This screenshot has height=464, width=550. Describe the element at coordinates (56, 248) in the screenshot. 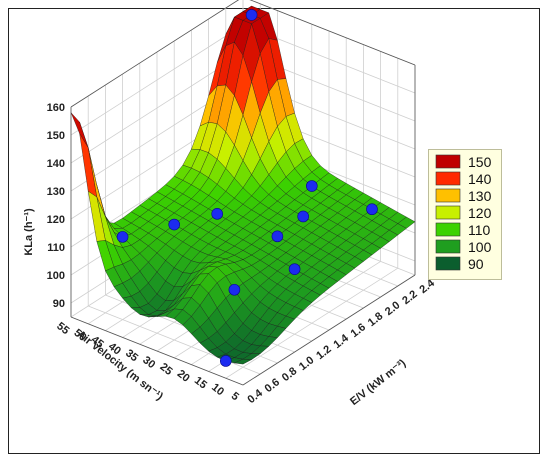

I see `z-tick-label: 110` at that location.